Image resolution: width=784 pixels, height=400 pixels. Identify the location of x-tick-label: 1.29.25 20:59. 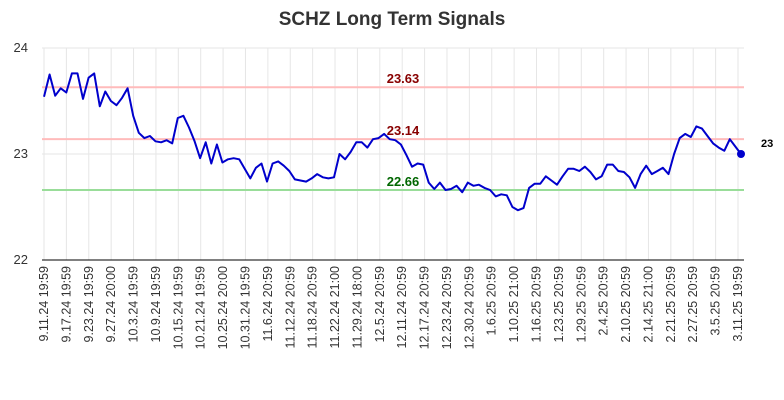
(581, 304).